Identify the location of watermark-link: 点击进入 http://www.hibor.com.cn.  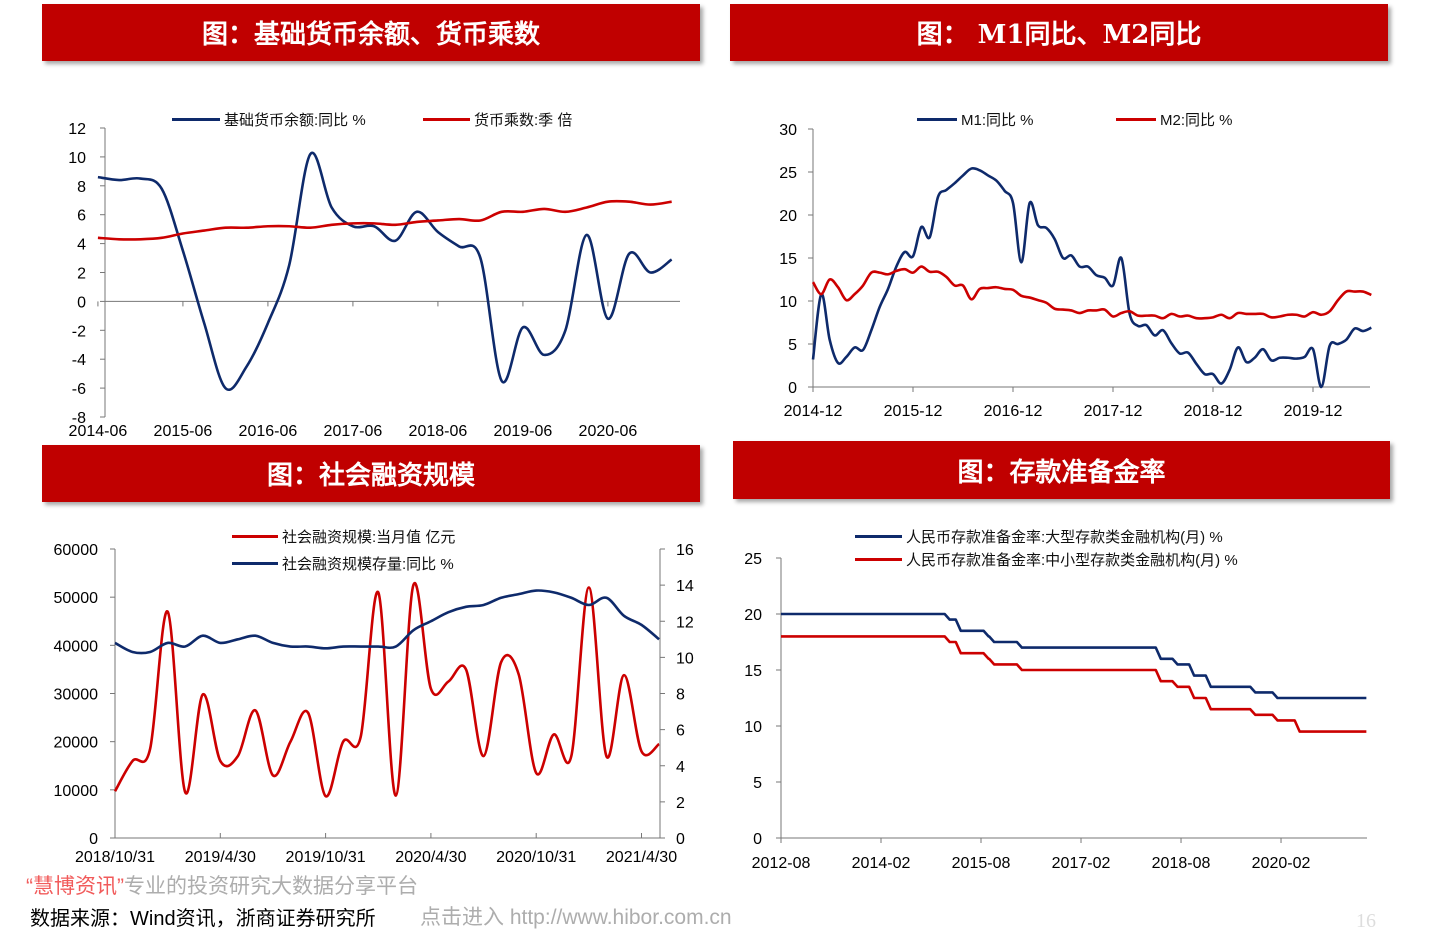
(576, 917).